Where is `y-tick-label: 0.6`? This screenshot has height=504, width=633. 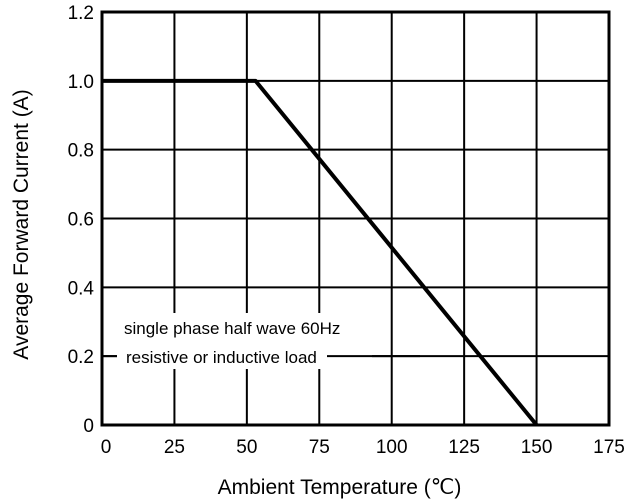 y-tick-label: 0.6 is located at coordinates (81, 220).